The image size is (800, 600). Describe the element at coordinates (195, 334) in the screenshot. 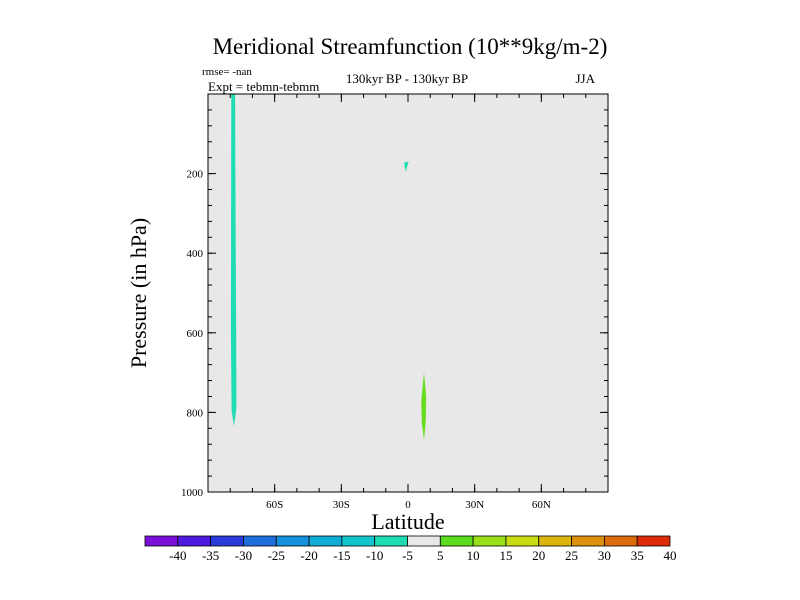

I see `y-tick-label: 600` at that location.